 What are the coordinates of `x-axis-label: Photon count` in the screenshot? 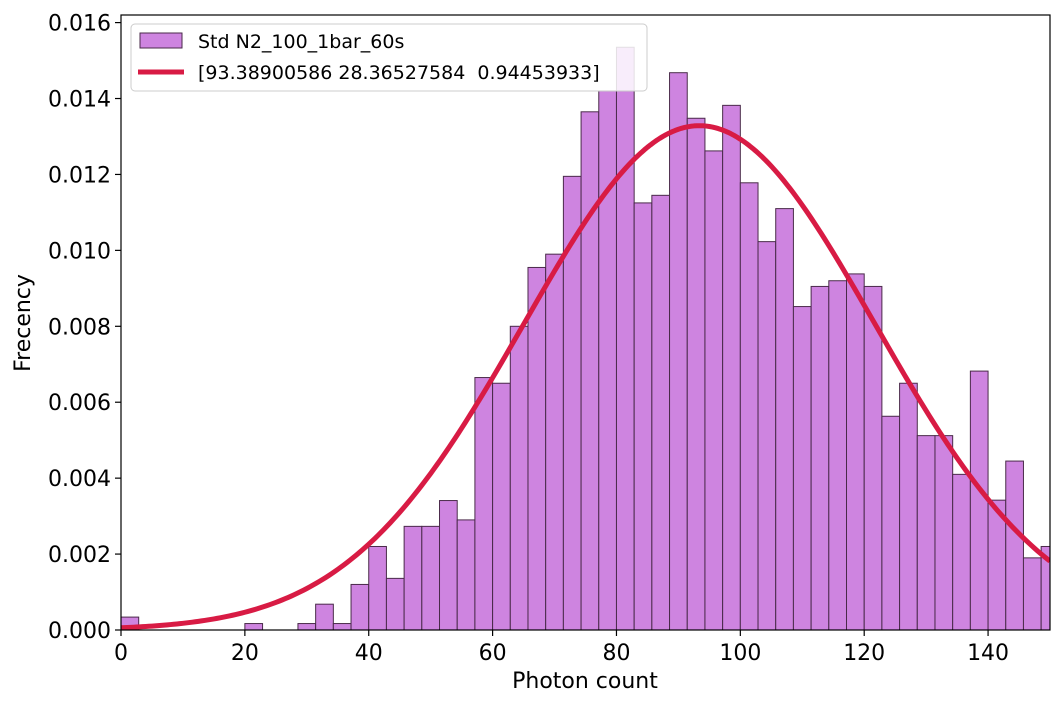 It's located at (585, 681).